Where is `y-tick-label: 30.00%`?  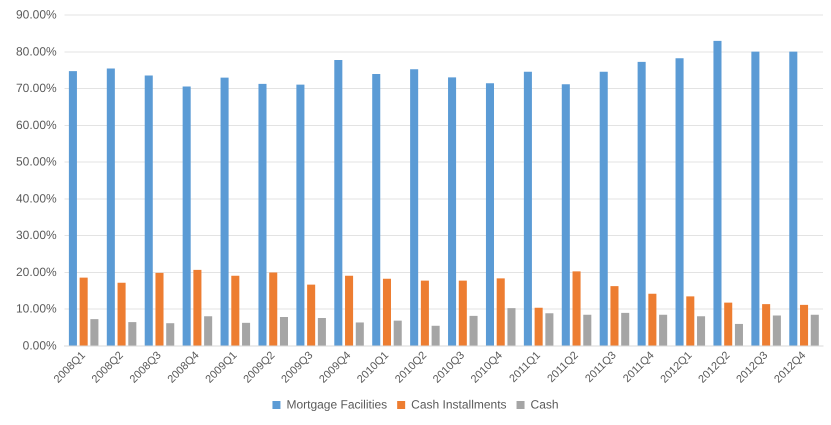 y-tick-label: 30.00% is located at coordinates (37, 235).